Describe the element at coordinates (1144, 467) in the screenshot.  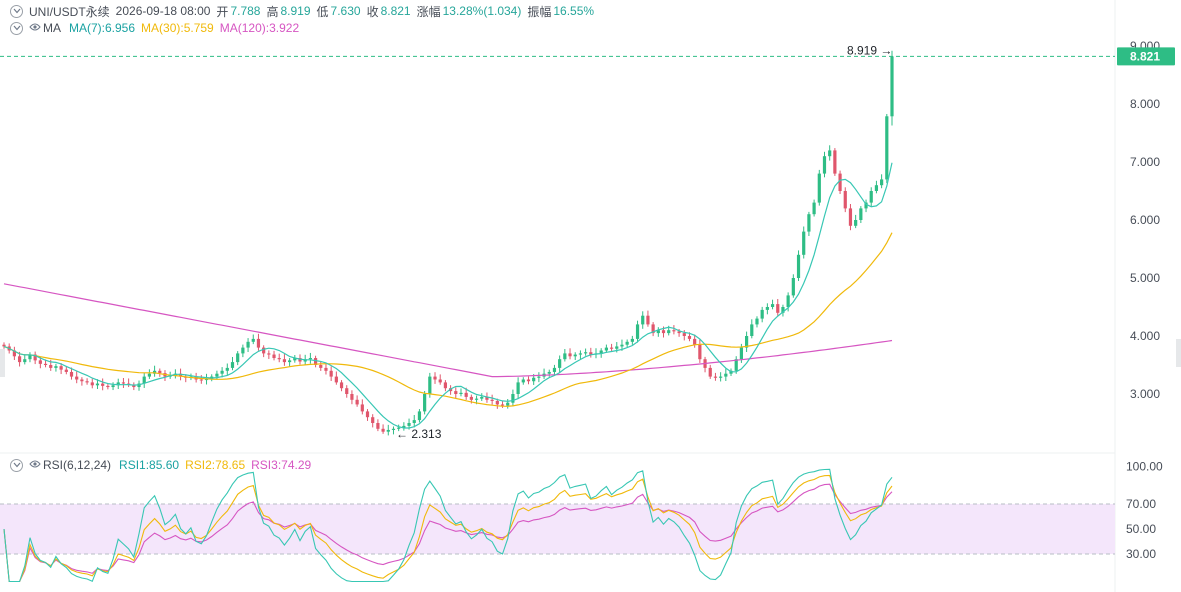
I see `rsi-tick-label: 100.00` at that location.